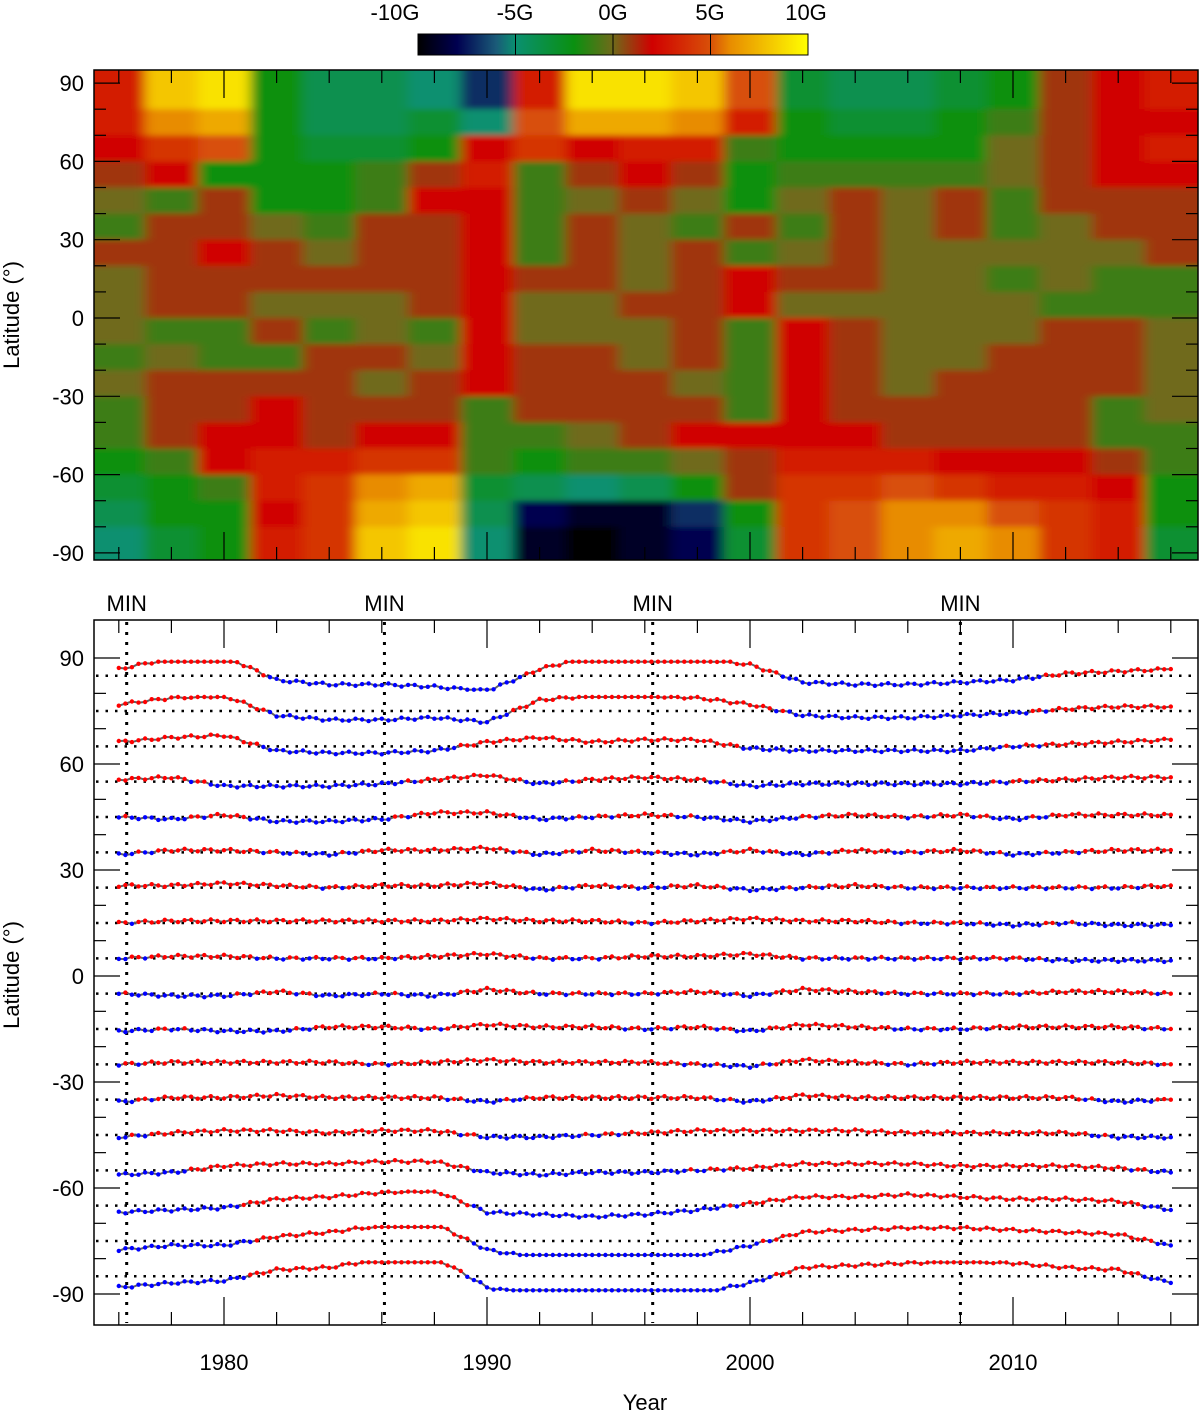 The width and height of the screenshot is (1200, 1412). What do you see at coordinates (612, 12) in the screenshot?
I see `colorbar-tick-label: 0G` at bounding box center [612, 12].